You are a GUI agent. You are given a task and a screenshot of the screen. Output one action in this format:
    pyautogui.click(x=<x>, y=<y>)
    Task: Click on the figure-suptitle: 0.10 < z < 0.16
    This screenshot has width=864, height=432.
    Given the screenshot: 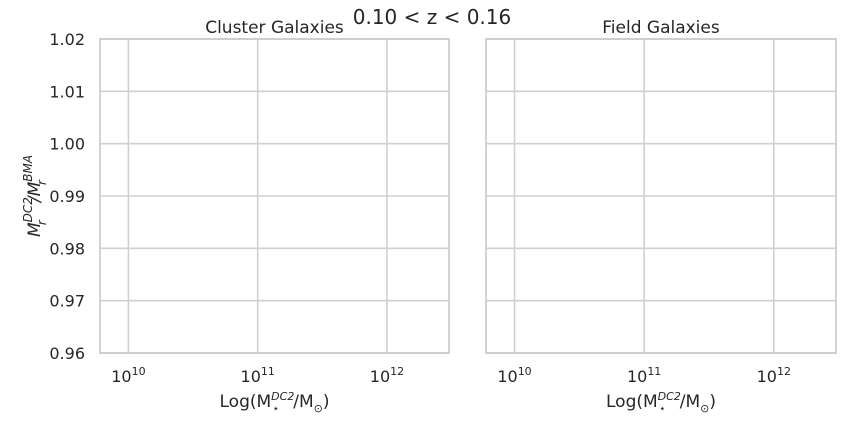 What is the action you would take?
    pyautogui.click(x=432, y=17)
    